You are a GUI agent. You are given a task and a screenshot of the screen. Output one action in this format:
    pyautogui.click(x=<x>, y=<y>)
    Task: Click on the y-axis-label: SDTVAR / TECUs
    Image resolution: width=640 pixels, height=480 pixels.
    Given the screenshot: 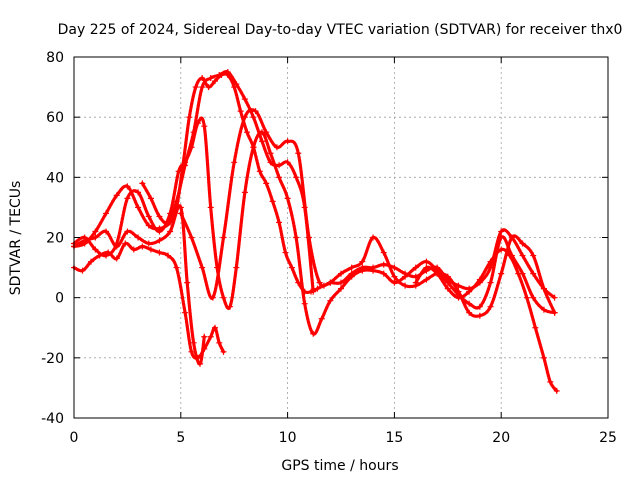 What is the action you would take?
    pyautogui.click(x=16, y=238)
    